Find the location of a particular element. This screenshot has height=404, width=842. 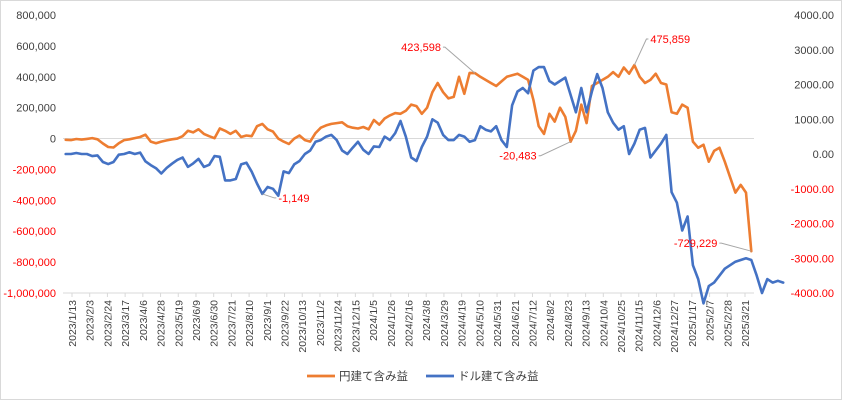

y-right-tick-label: -2000.00 is located at coordinates (812, 225).